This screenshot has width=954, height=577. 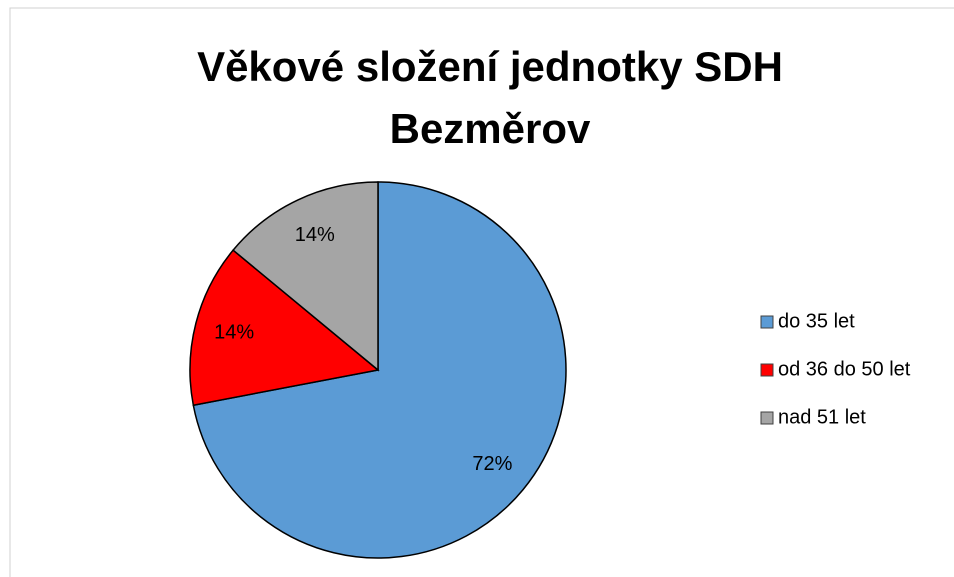 I want to click on legend-label: do 35 let, so click(x=816, y=321).